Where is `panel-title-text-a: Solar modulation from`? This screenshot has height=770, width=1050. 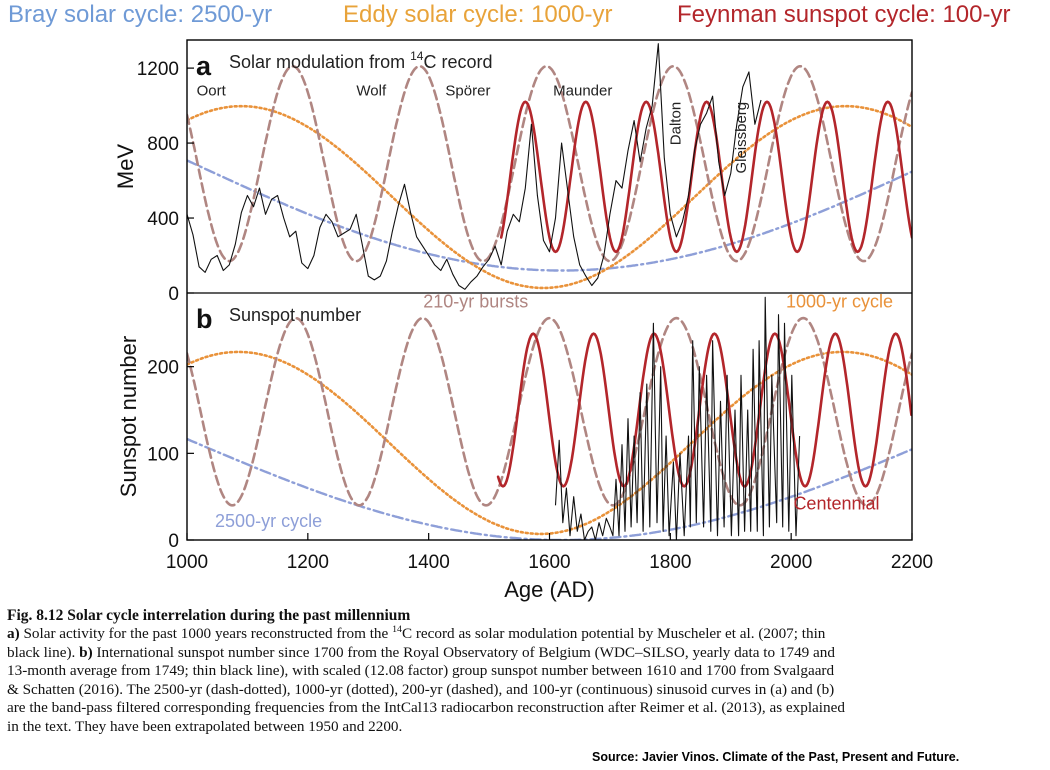
panel-title-text-a: Solar modulation from is located at coordinates (319, 62).